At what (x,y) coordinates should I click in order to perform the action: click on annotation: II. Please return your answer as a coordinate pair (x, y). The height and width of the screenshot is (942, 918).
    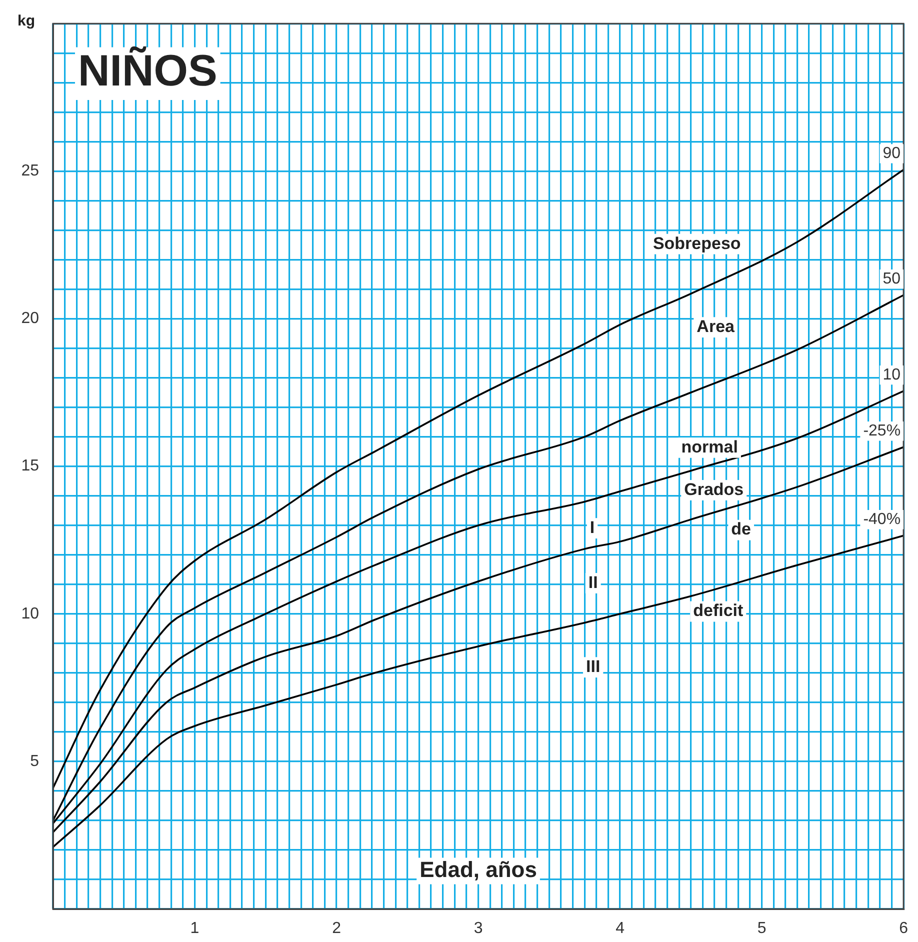
    Looking at the image, I should click on (593, 582).